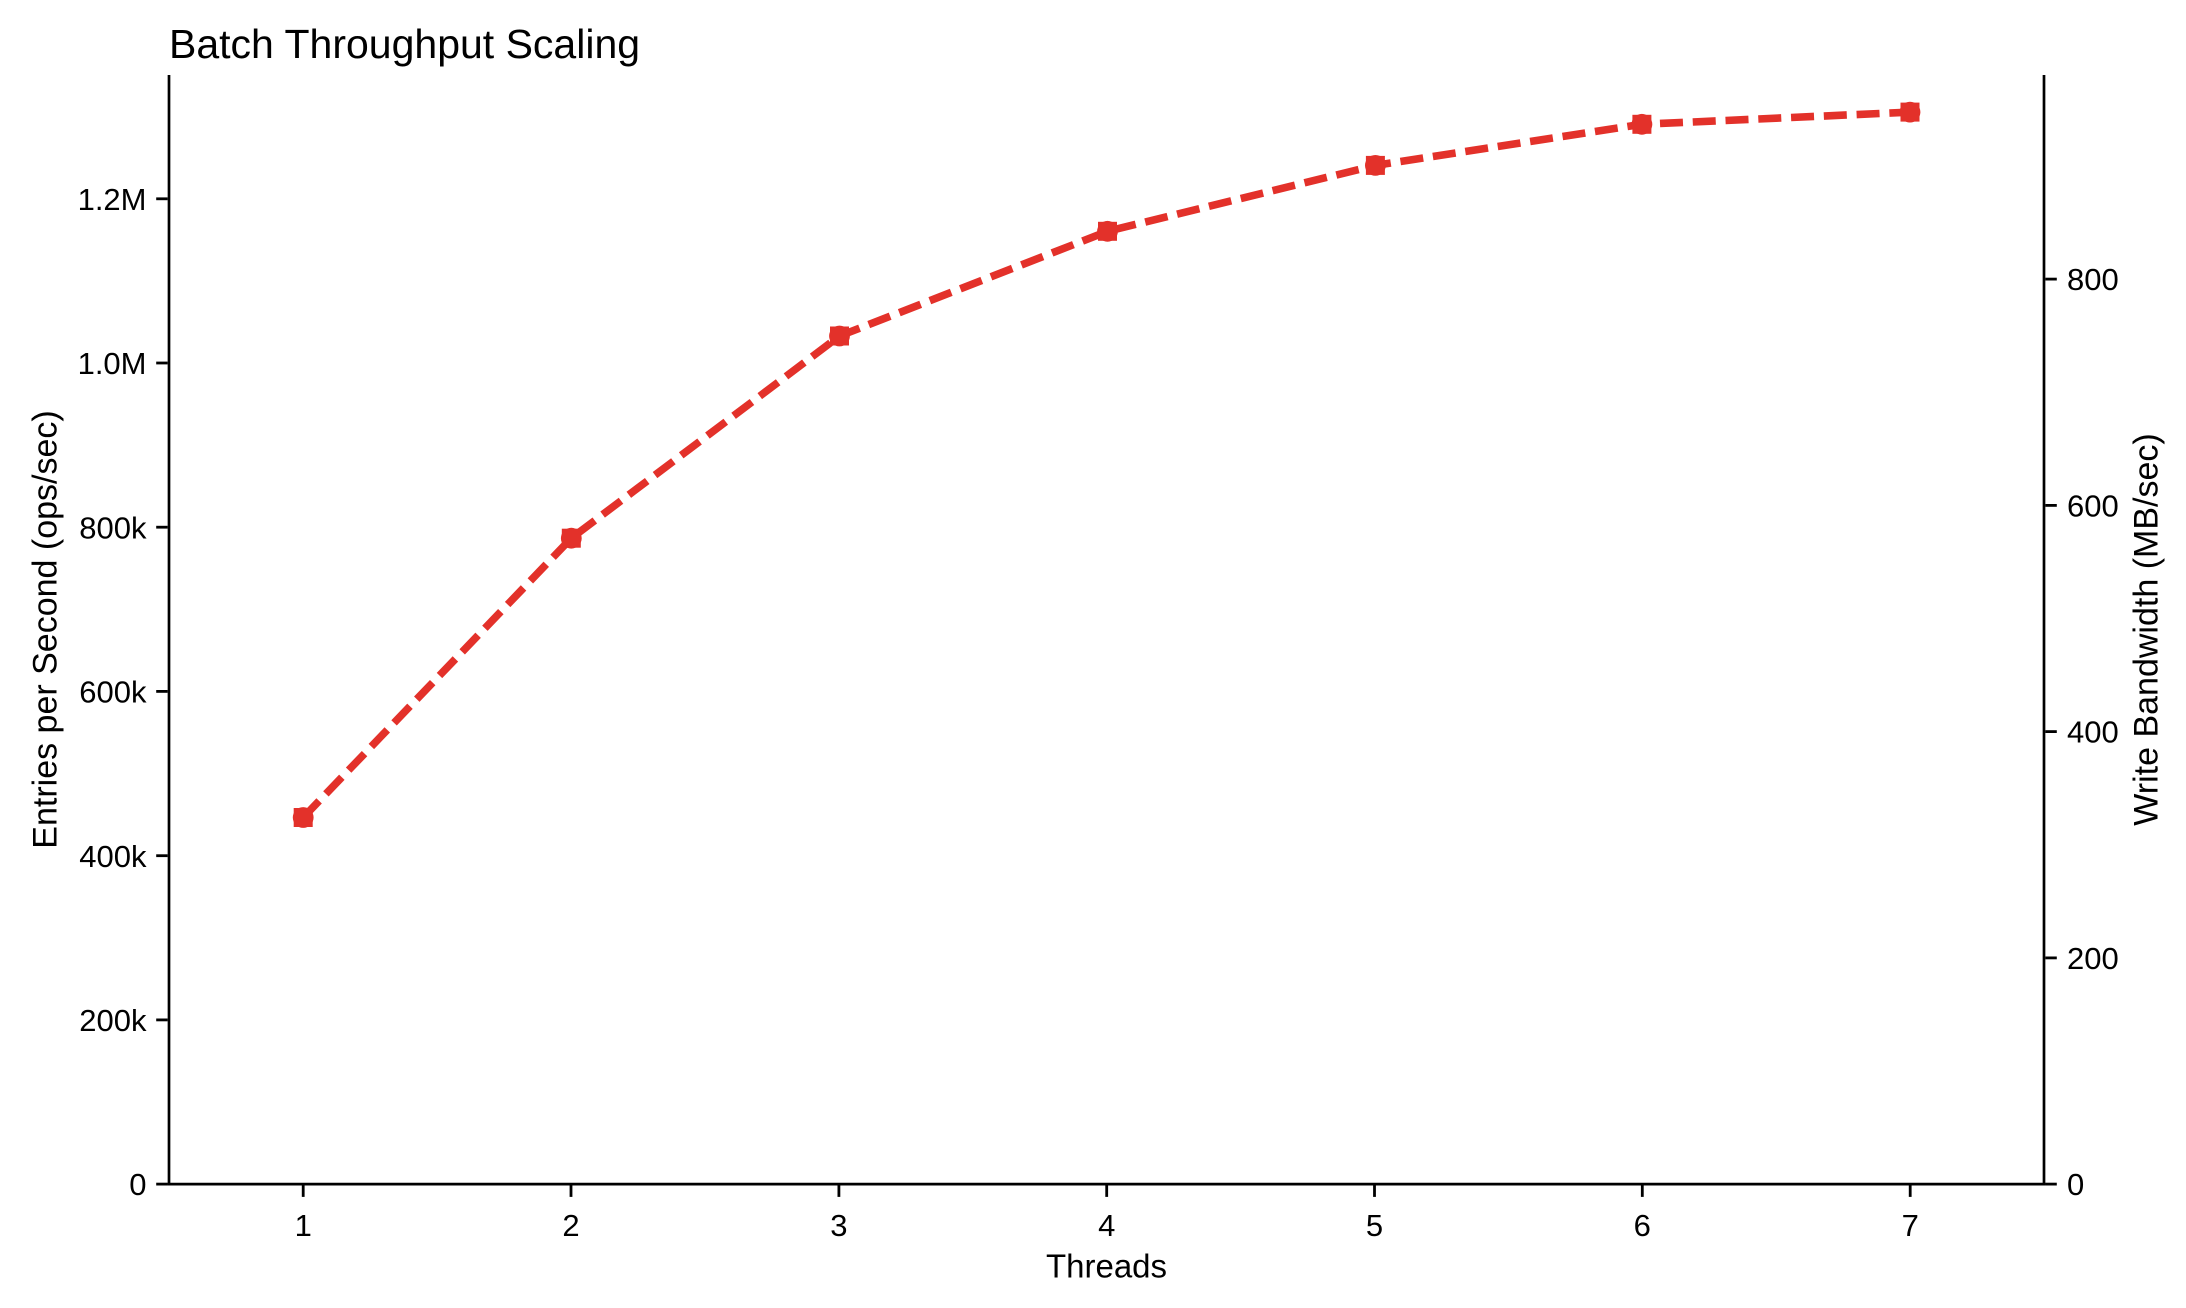  Describe the element at coordinates (2093, 958) in the screenshot. I see `svg-text: 200` at that location.